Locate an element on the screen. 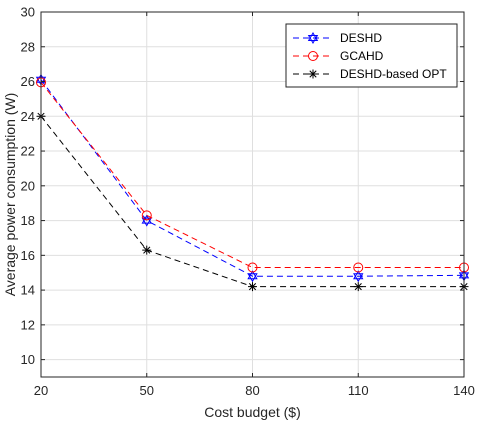 This screenshot has height=425, width=480. y-tick-label: 14 is located at coordinates (28, 290).